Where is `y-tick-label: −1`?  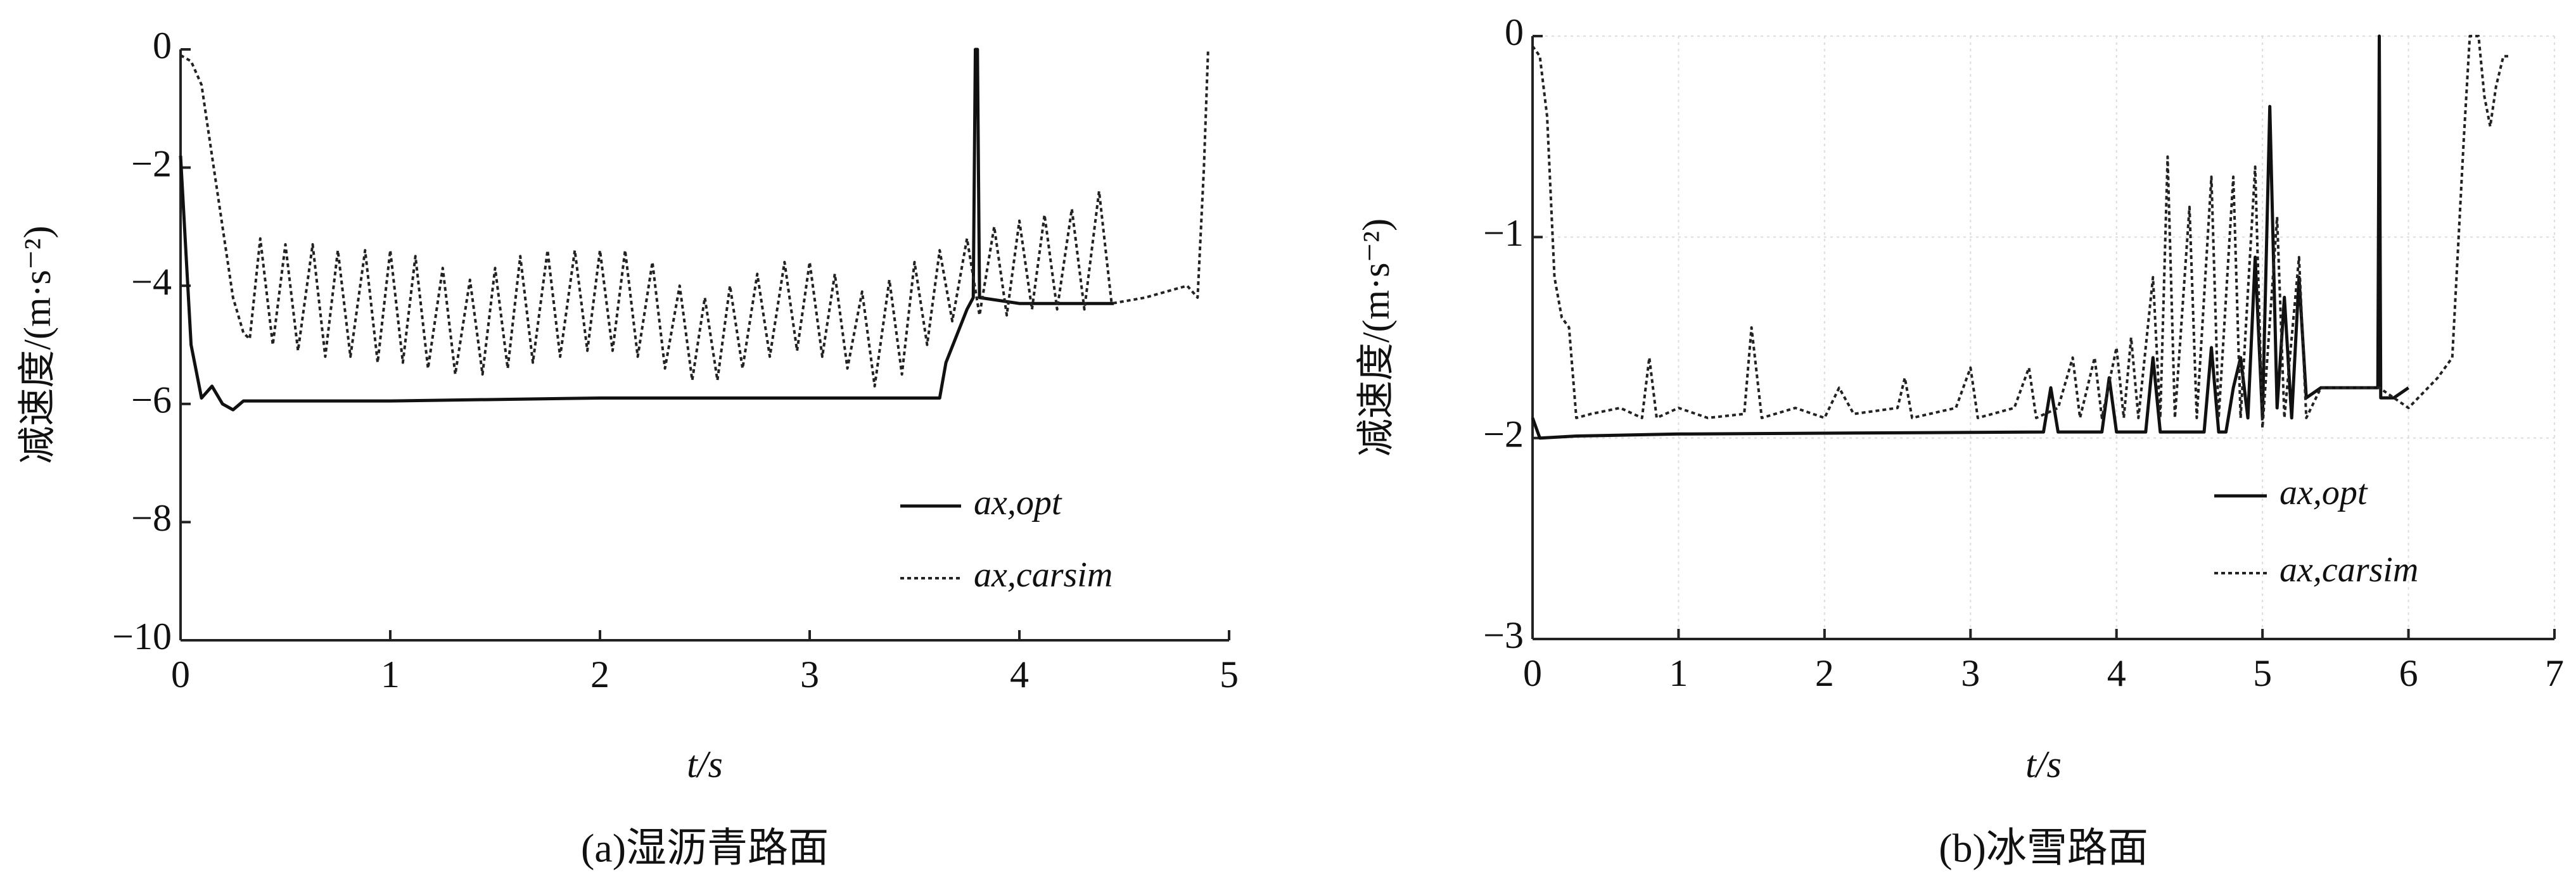
y-tick-label: −1 is located at coordinates (1503, 233).